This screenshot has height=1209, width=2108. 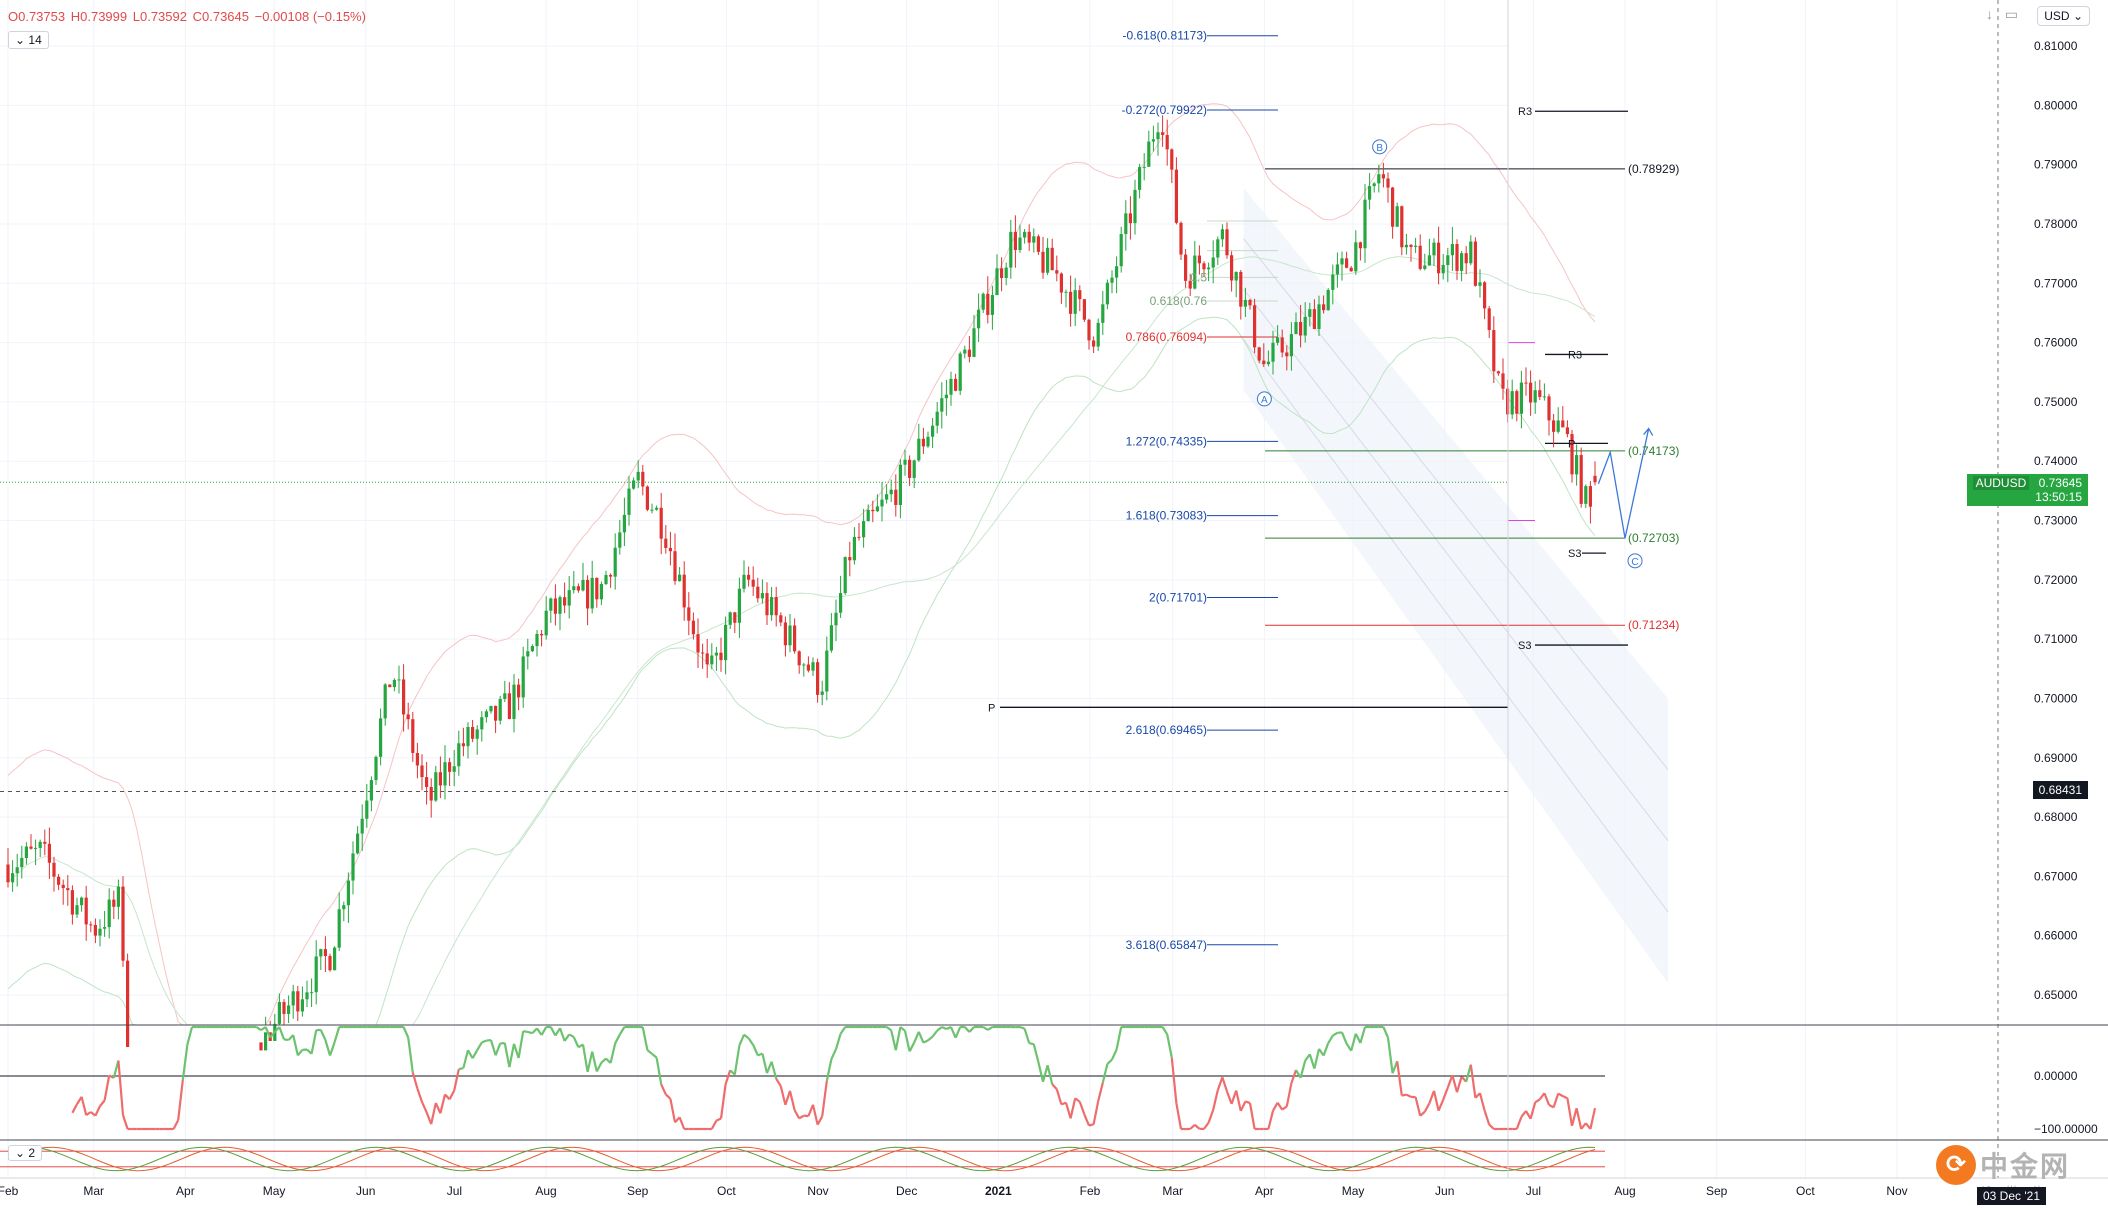 I want to click on stoch-k-line, so click(x=801, y=1159).